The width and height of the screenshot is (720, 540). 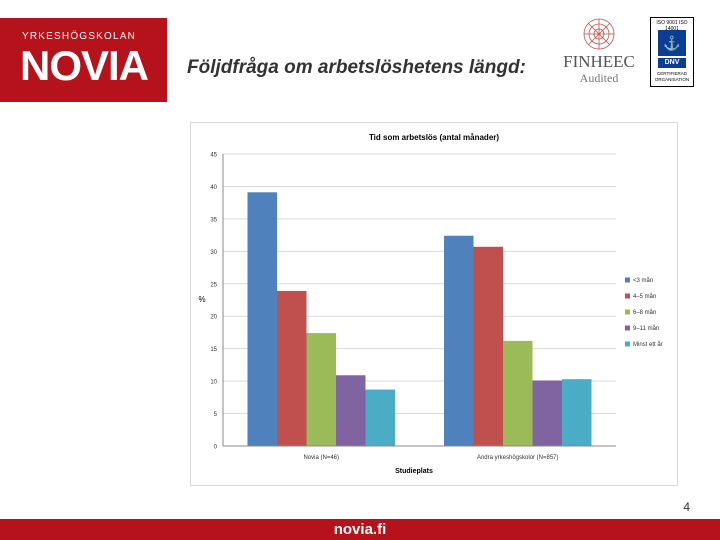 I want to click on certification-top-text: ISO 9001 ISO 14001, so click(x=672, y=26).